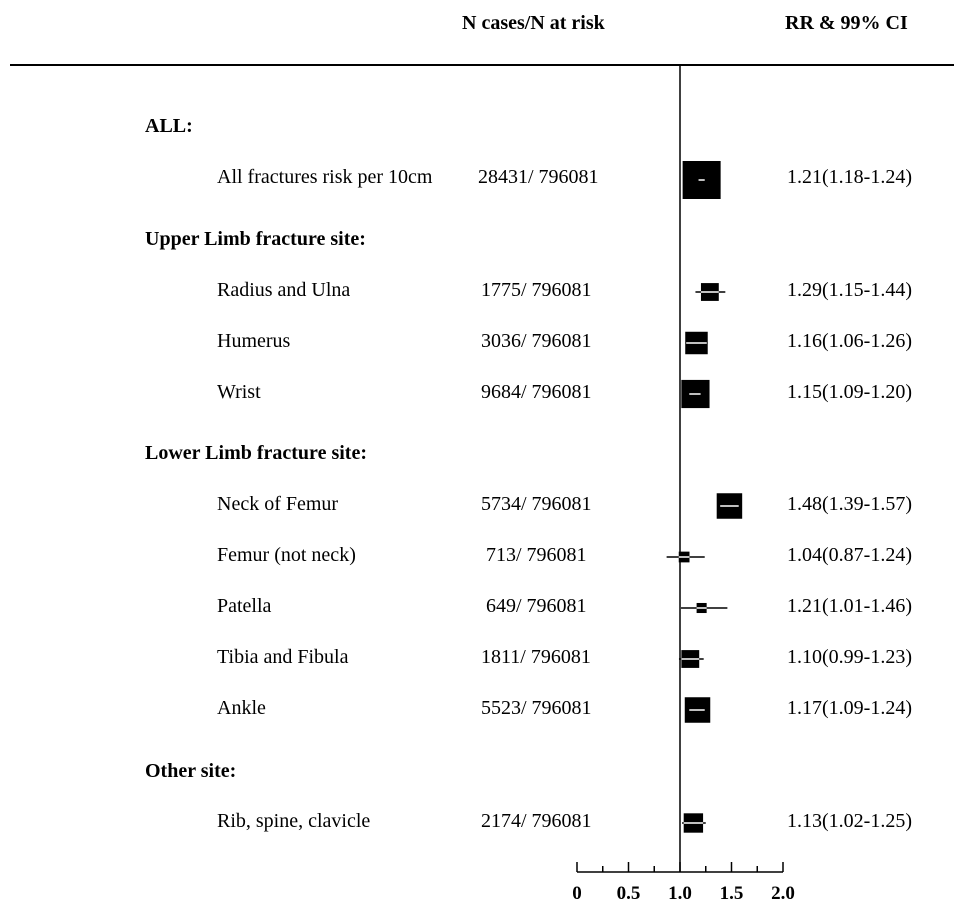 Image resolution: width=954 pixels, height=903 pixels. What do you see at coordinates (536, 657) in the screenshot?
I see `row-cases: 1811/ 796081` at bounding box center [536, 657].